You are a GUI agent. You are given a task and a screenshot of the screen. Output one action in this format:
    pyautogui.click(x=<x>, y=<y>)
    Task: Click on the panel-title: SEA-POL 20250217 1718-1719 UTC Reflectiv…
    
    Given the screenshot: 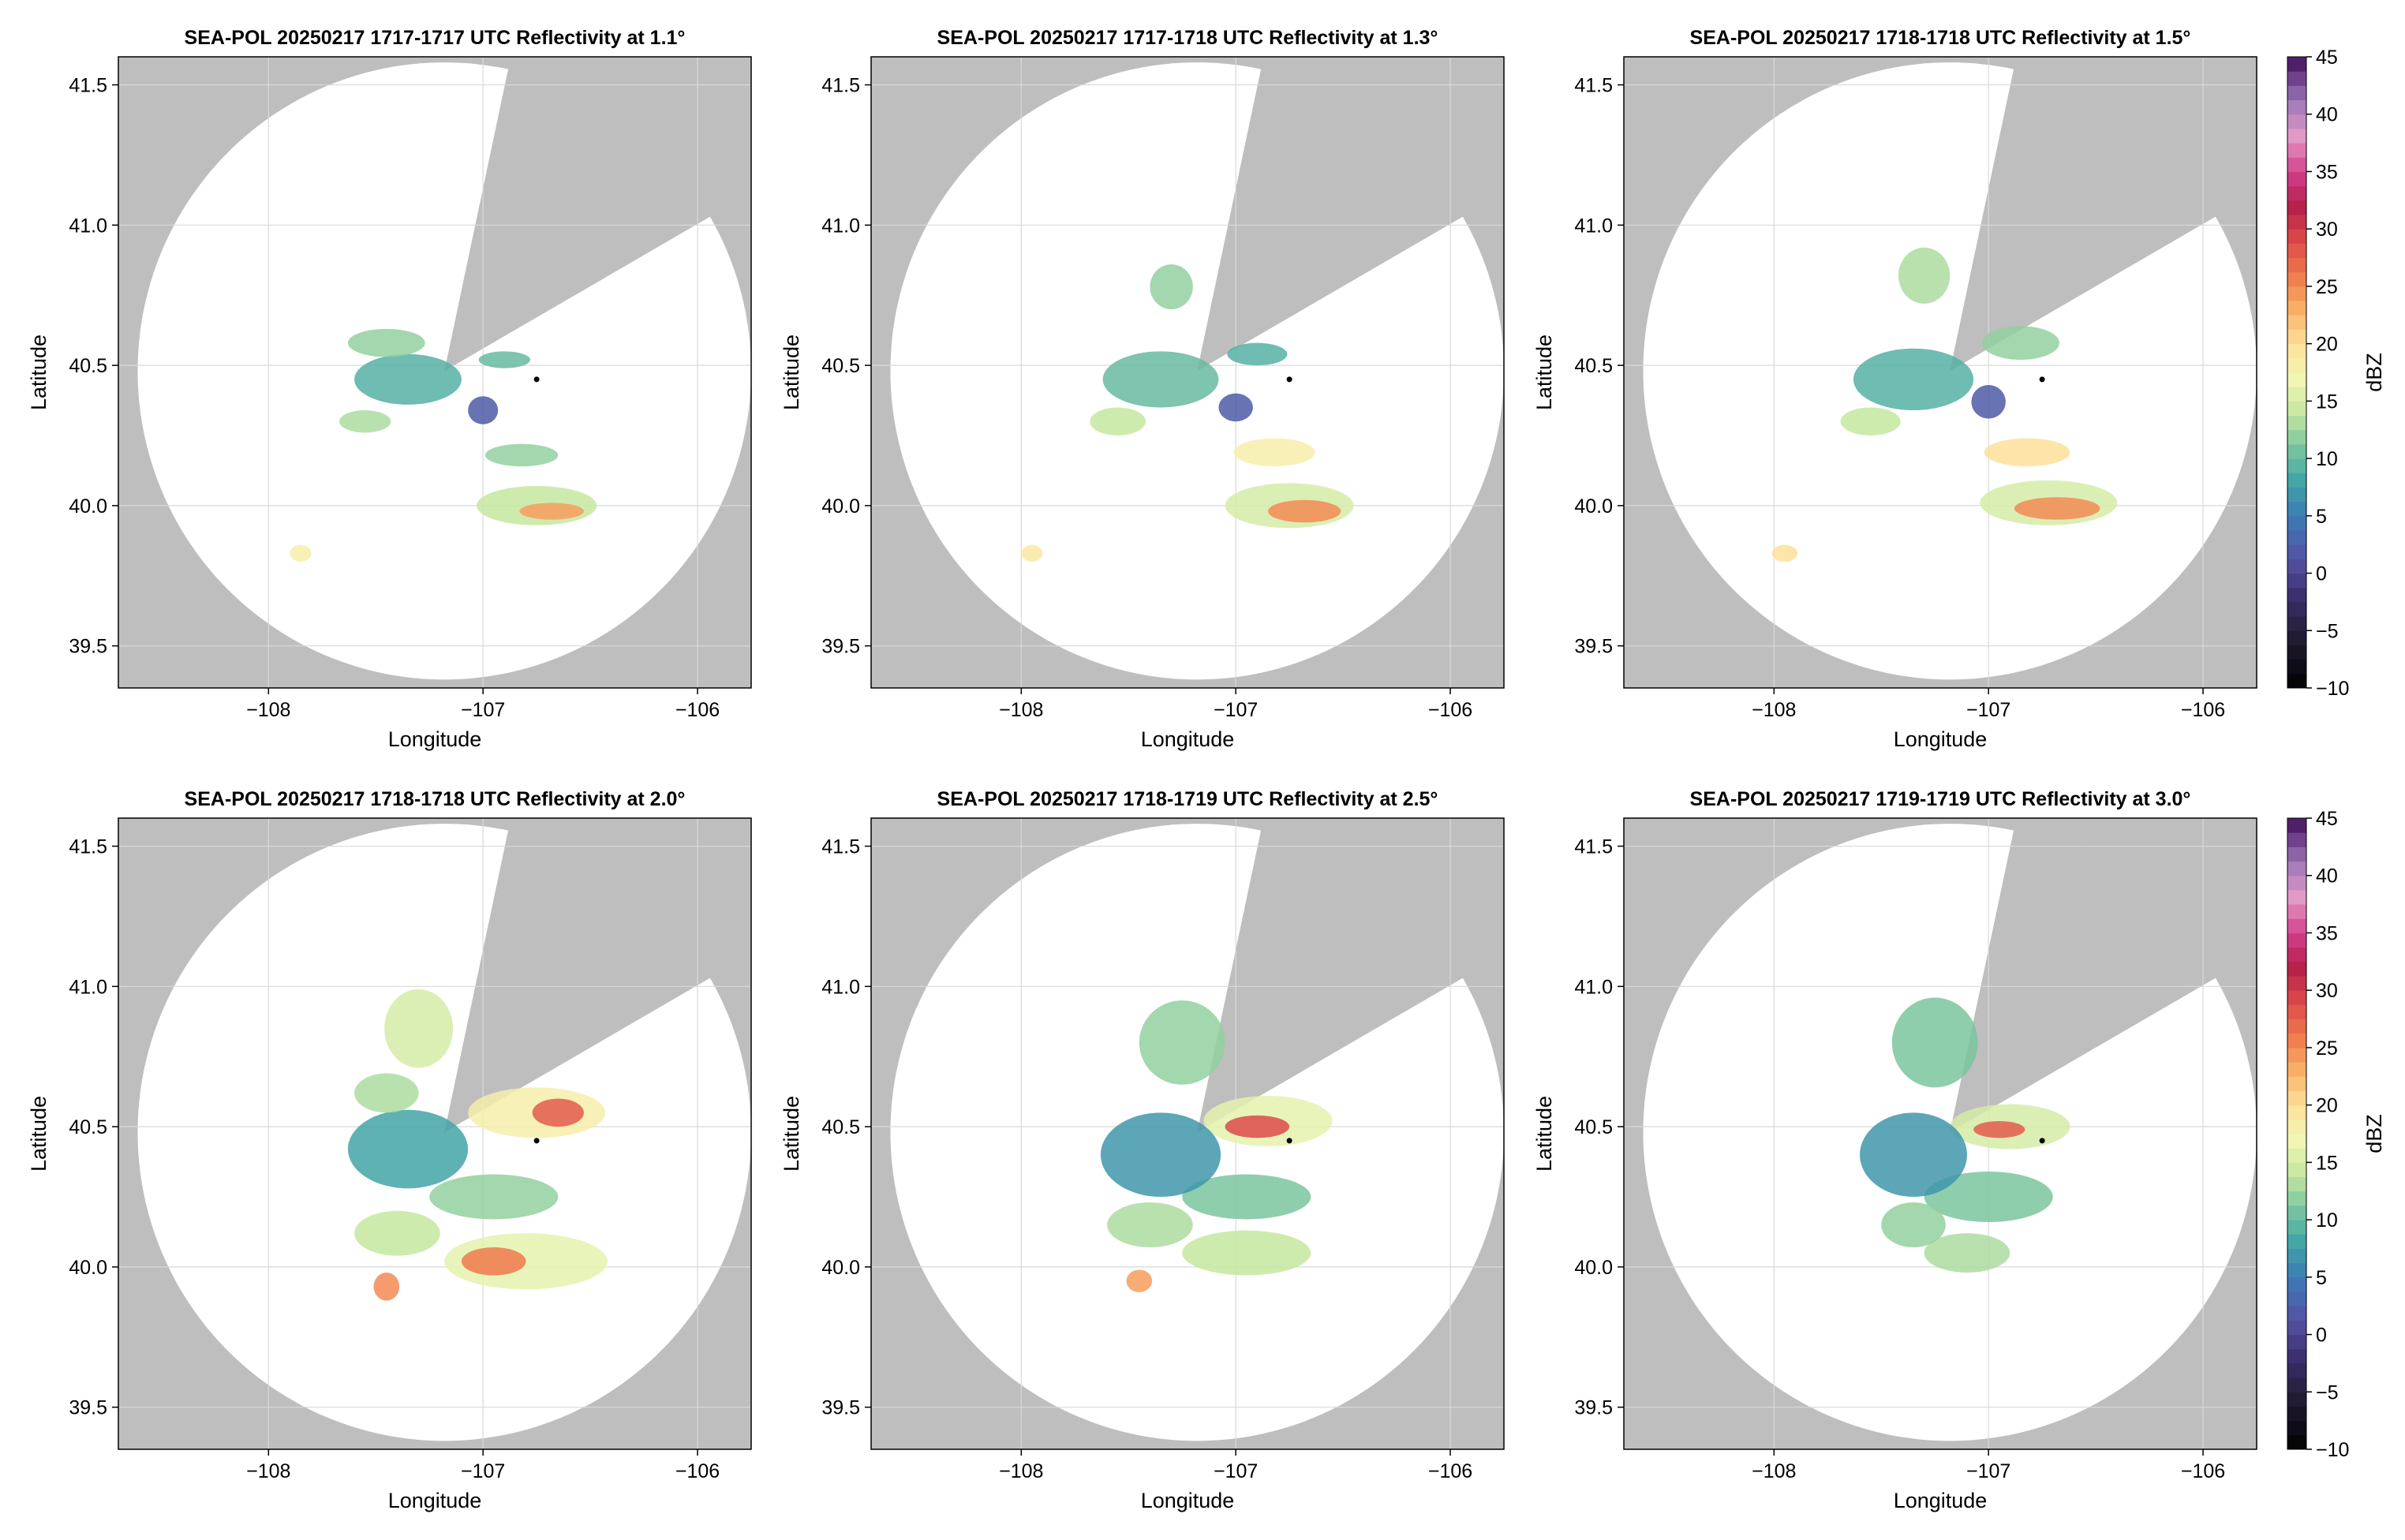 What is the action you would take?
    pyautogui.click(x=1188, y=799)
    